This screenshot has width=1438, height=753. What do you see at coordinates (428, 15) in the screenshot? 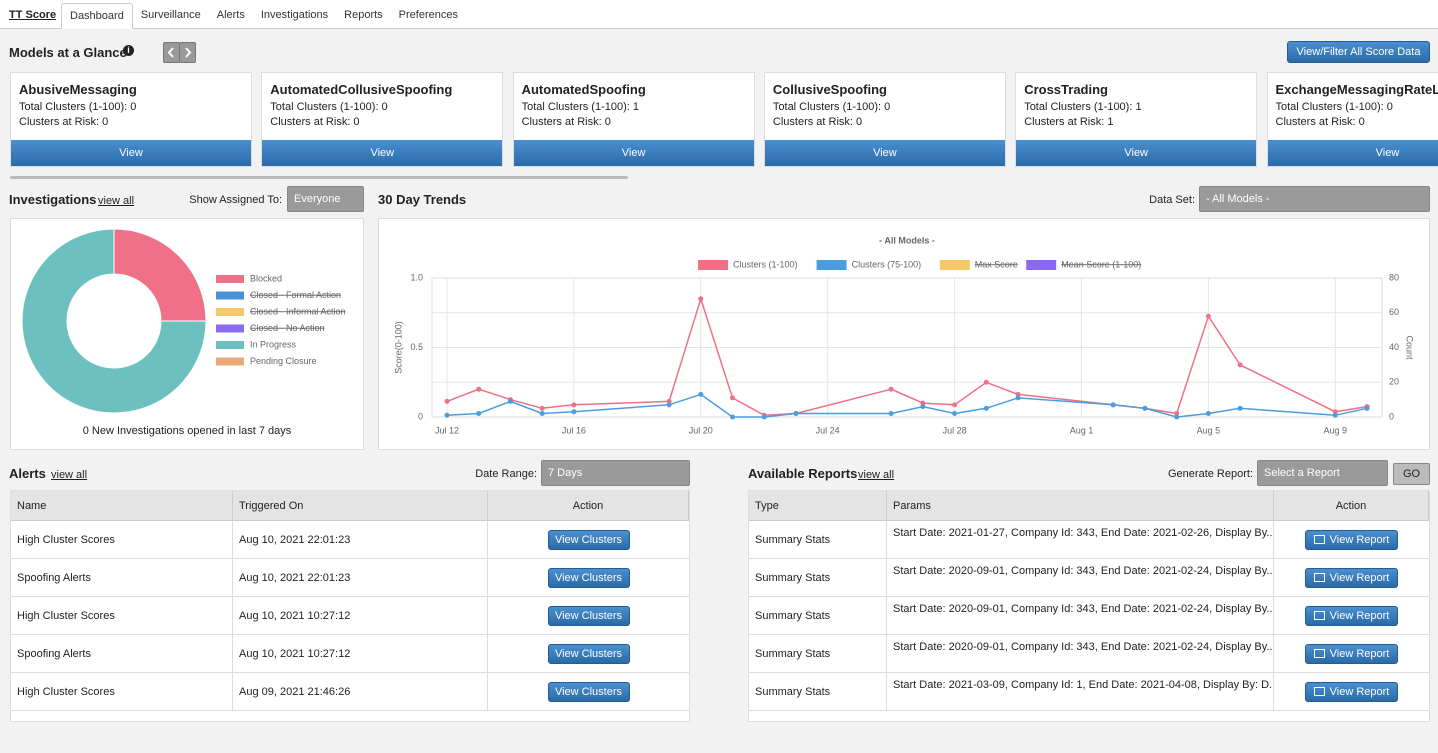
I see `tab: Preferences` at bounding box center [428, 15].